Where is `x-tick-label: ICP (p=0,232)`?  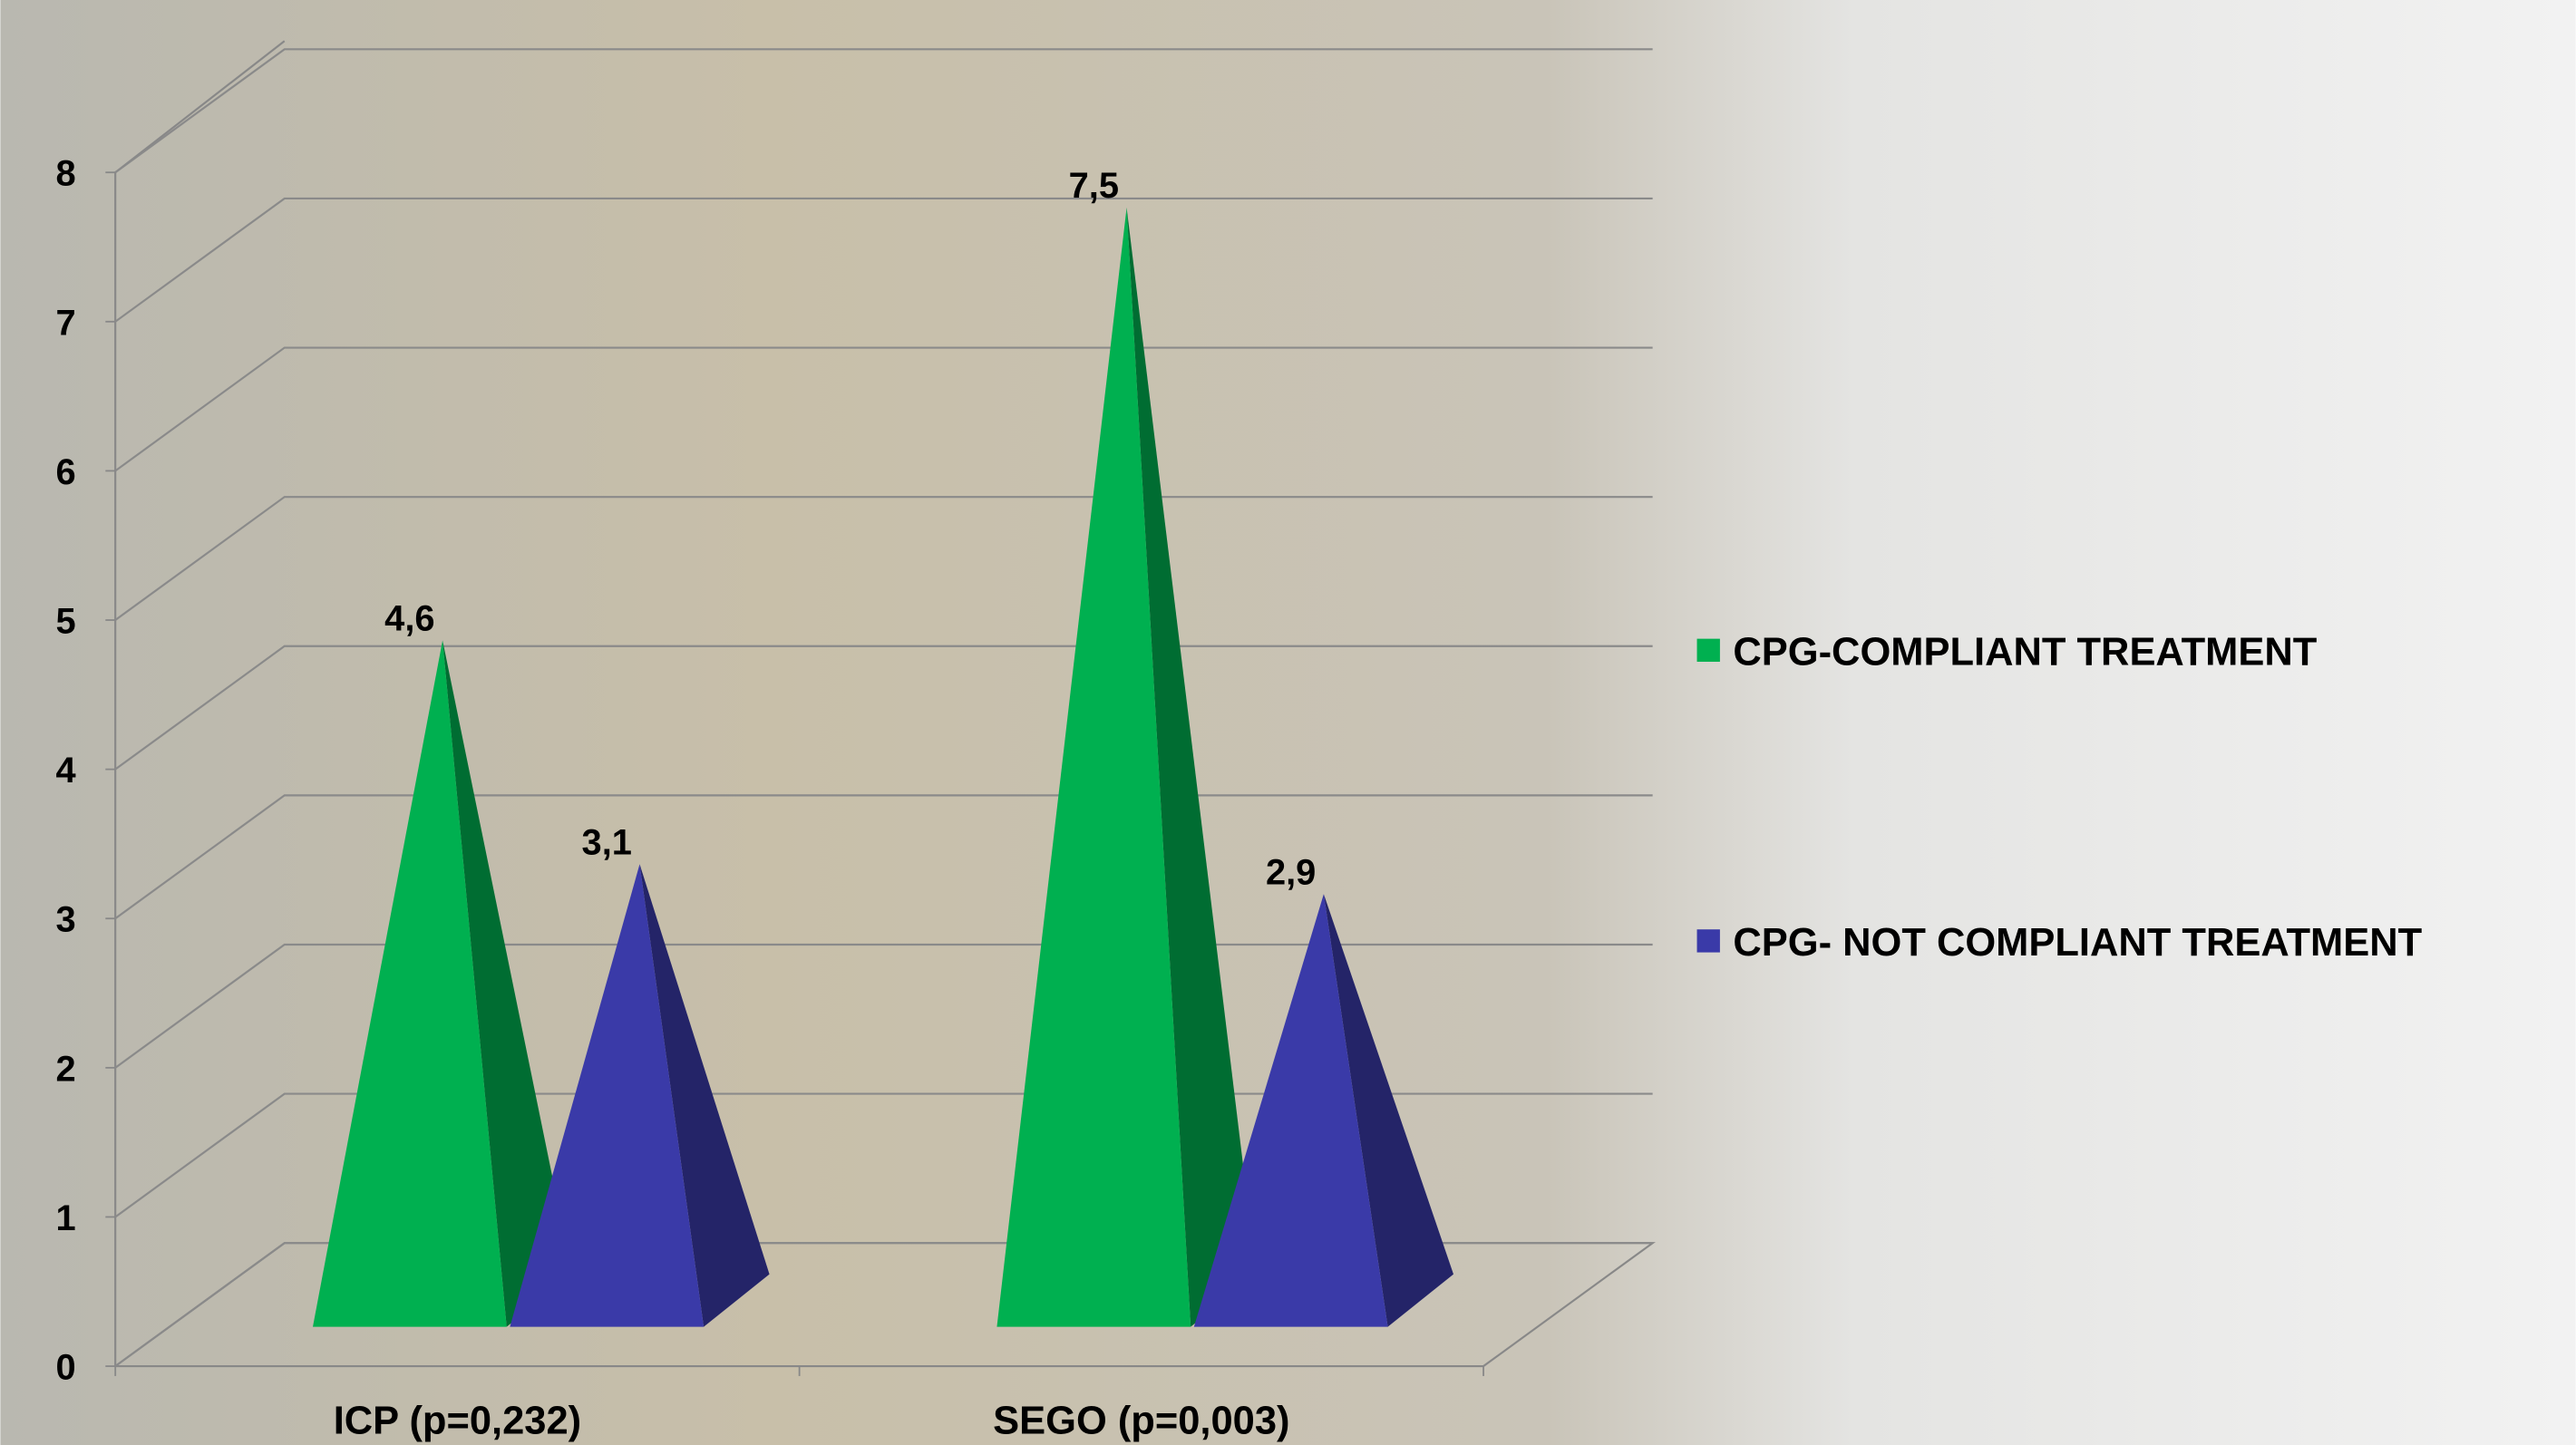
x-tick-label: ICP (p=0,232) is located at coordinates (457, 1421).